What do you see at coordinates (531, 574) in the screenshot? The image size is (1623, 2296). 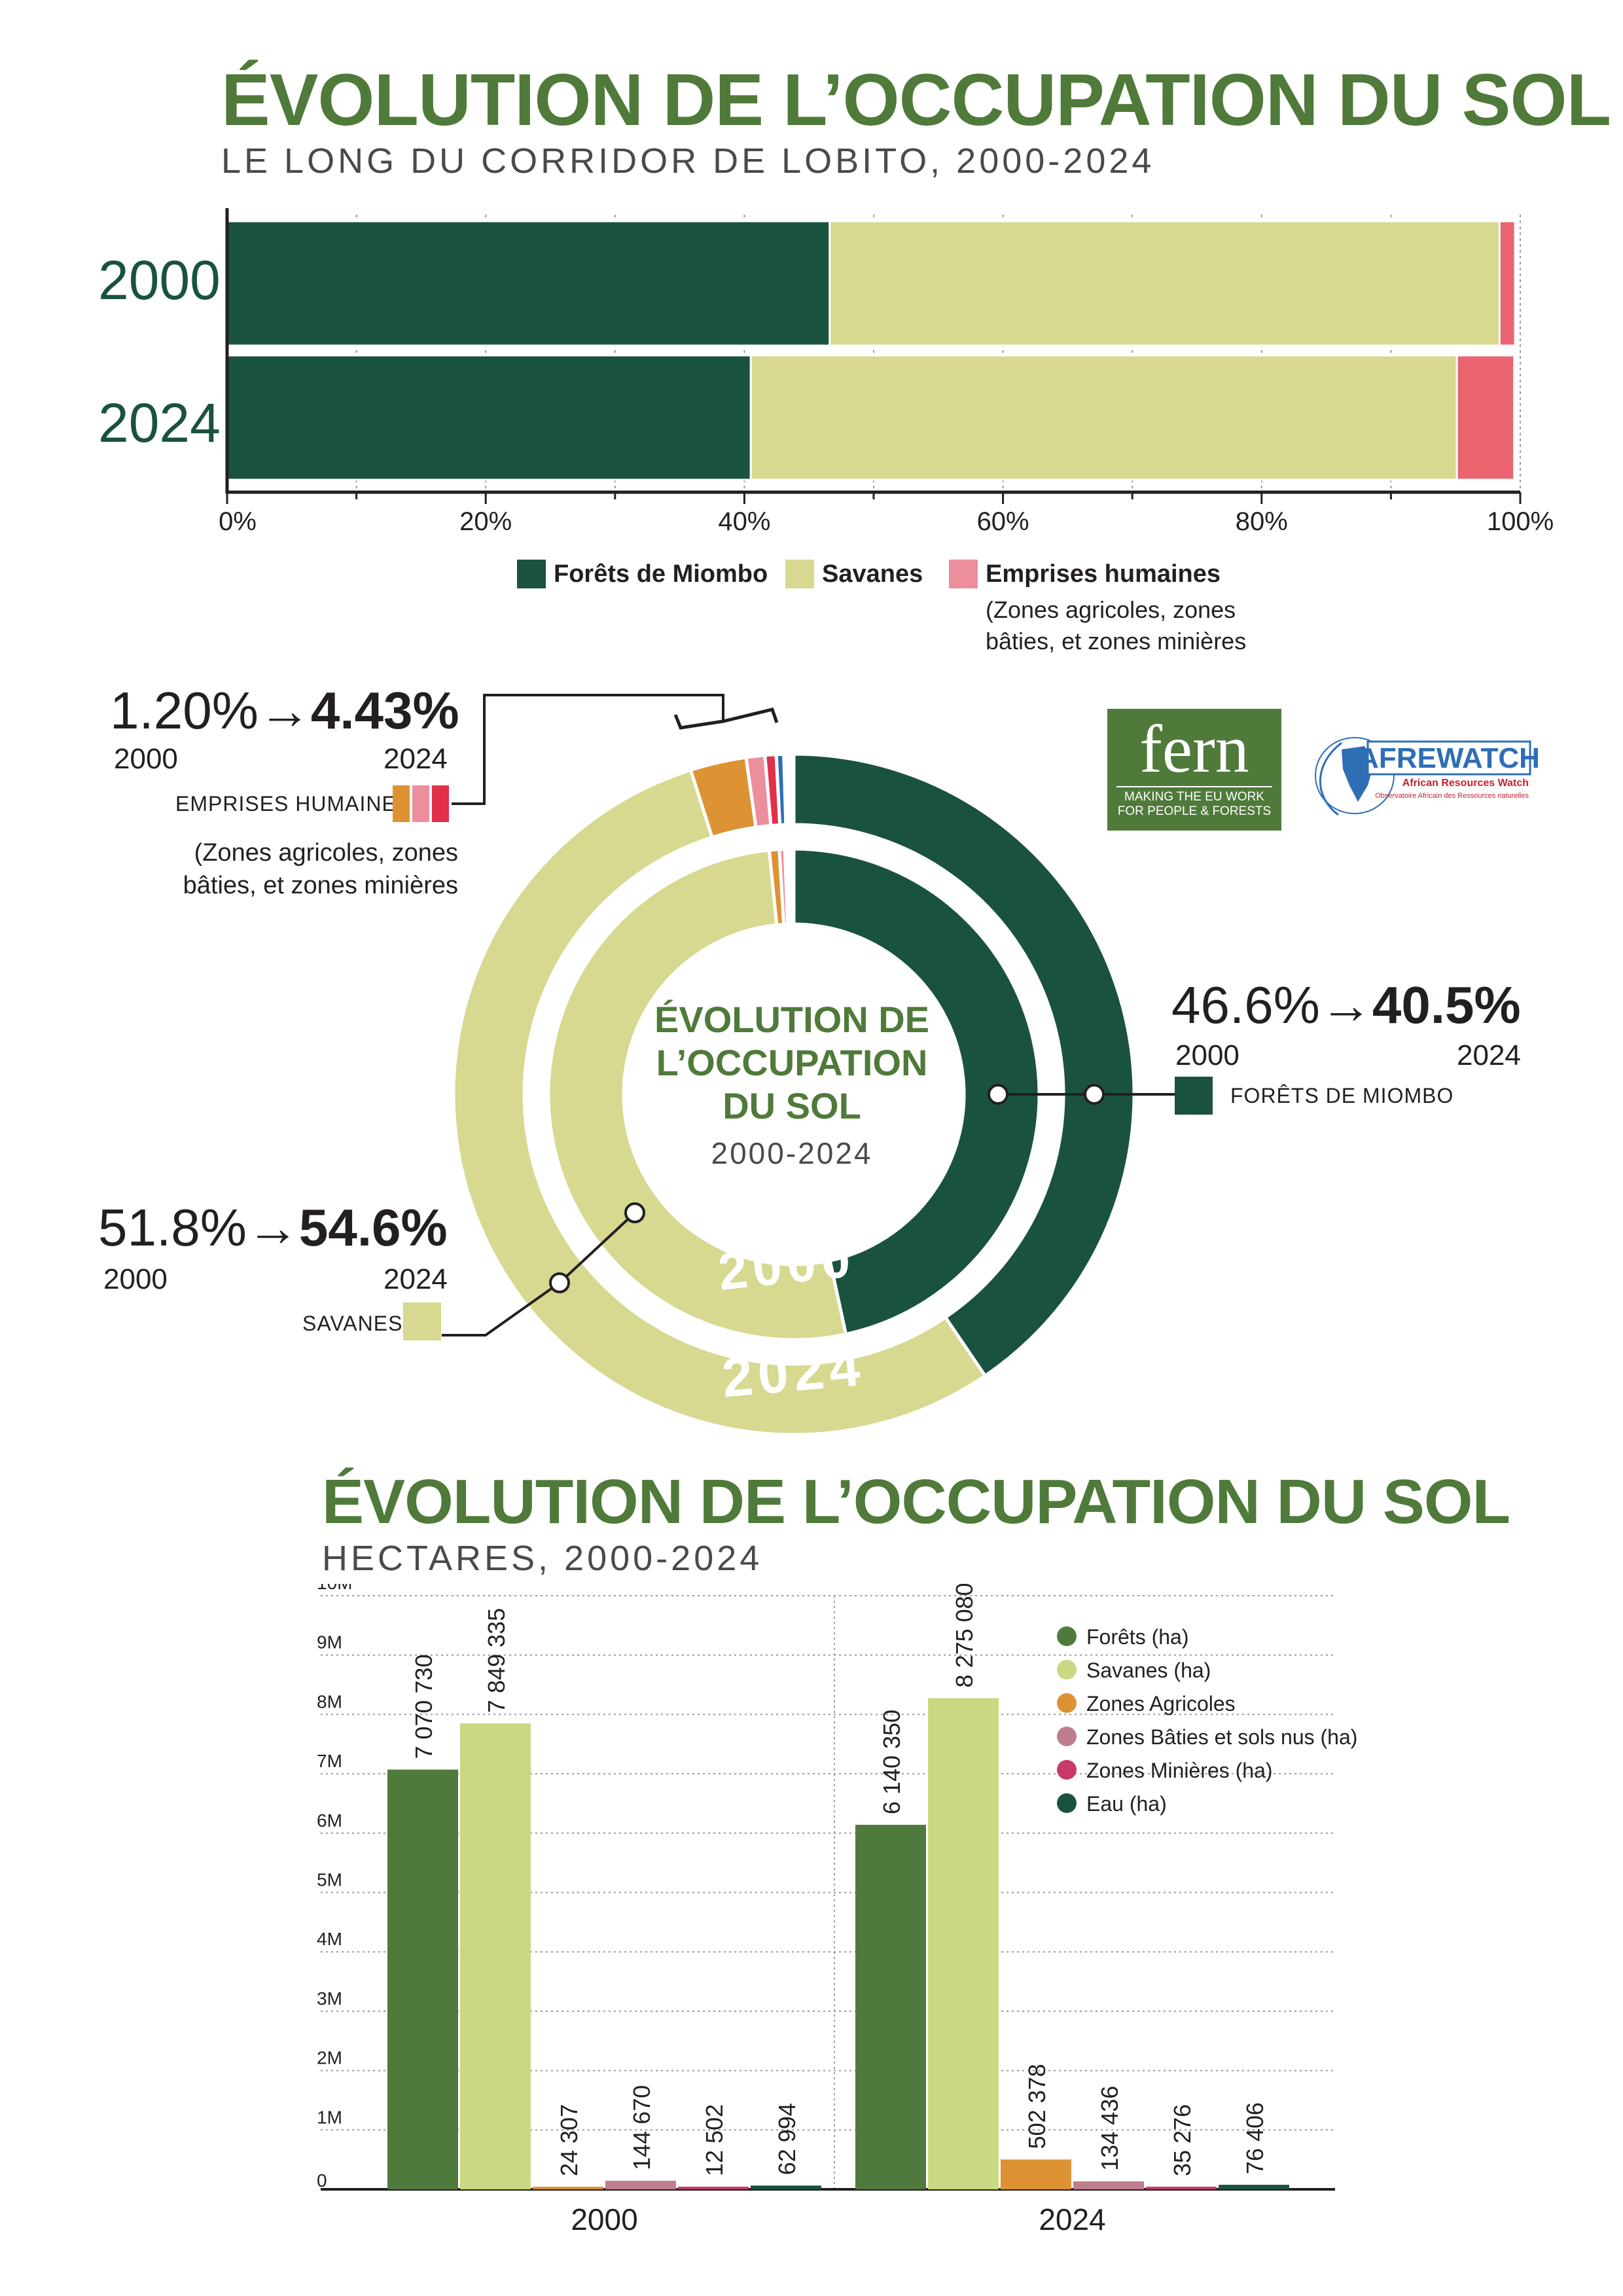 I see `legend-swatch-forest` at bounding box center [531, 574].